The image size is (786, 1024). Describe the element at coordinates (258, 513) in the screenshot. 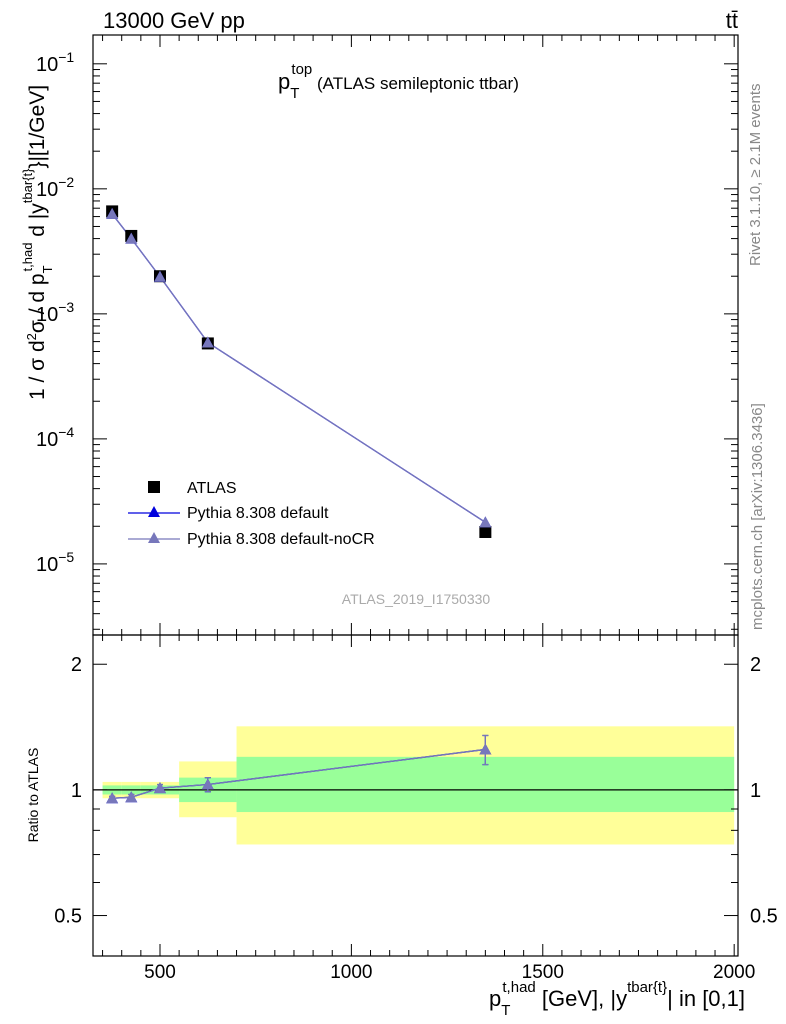

I see `legend-label-default: Pythia 8.308 default` at that location.